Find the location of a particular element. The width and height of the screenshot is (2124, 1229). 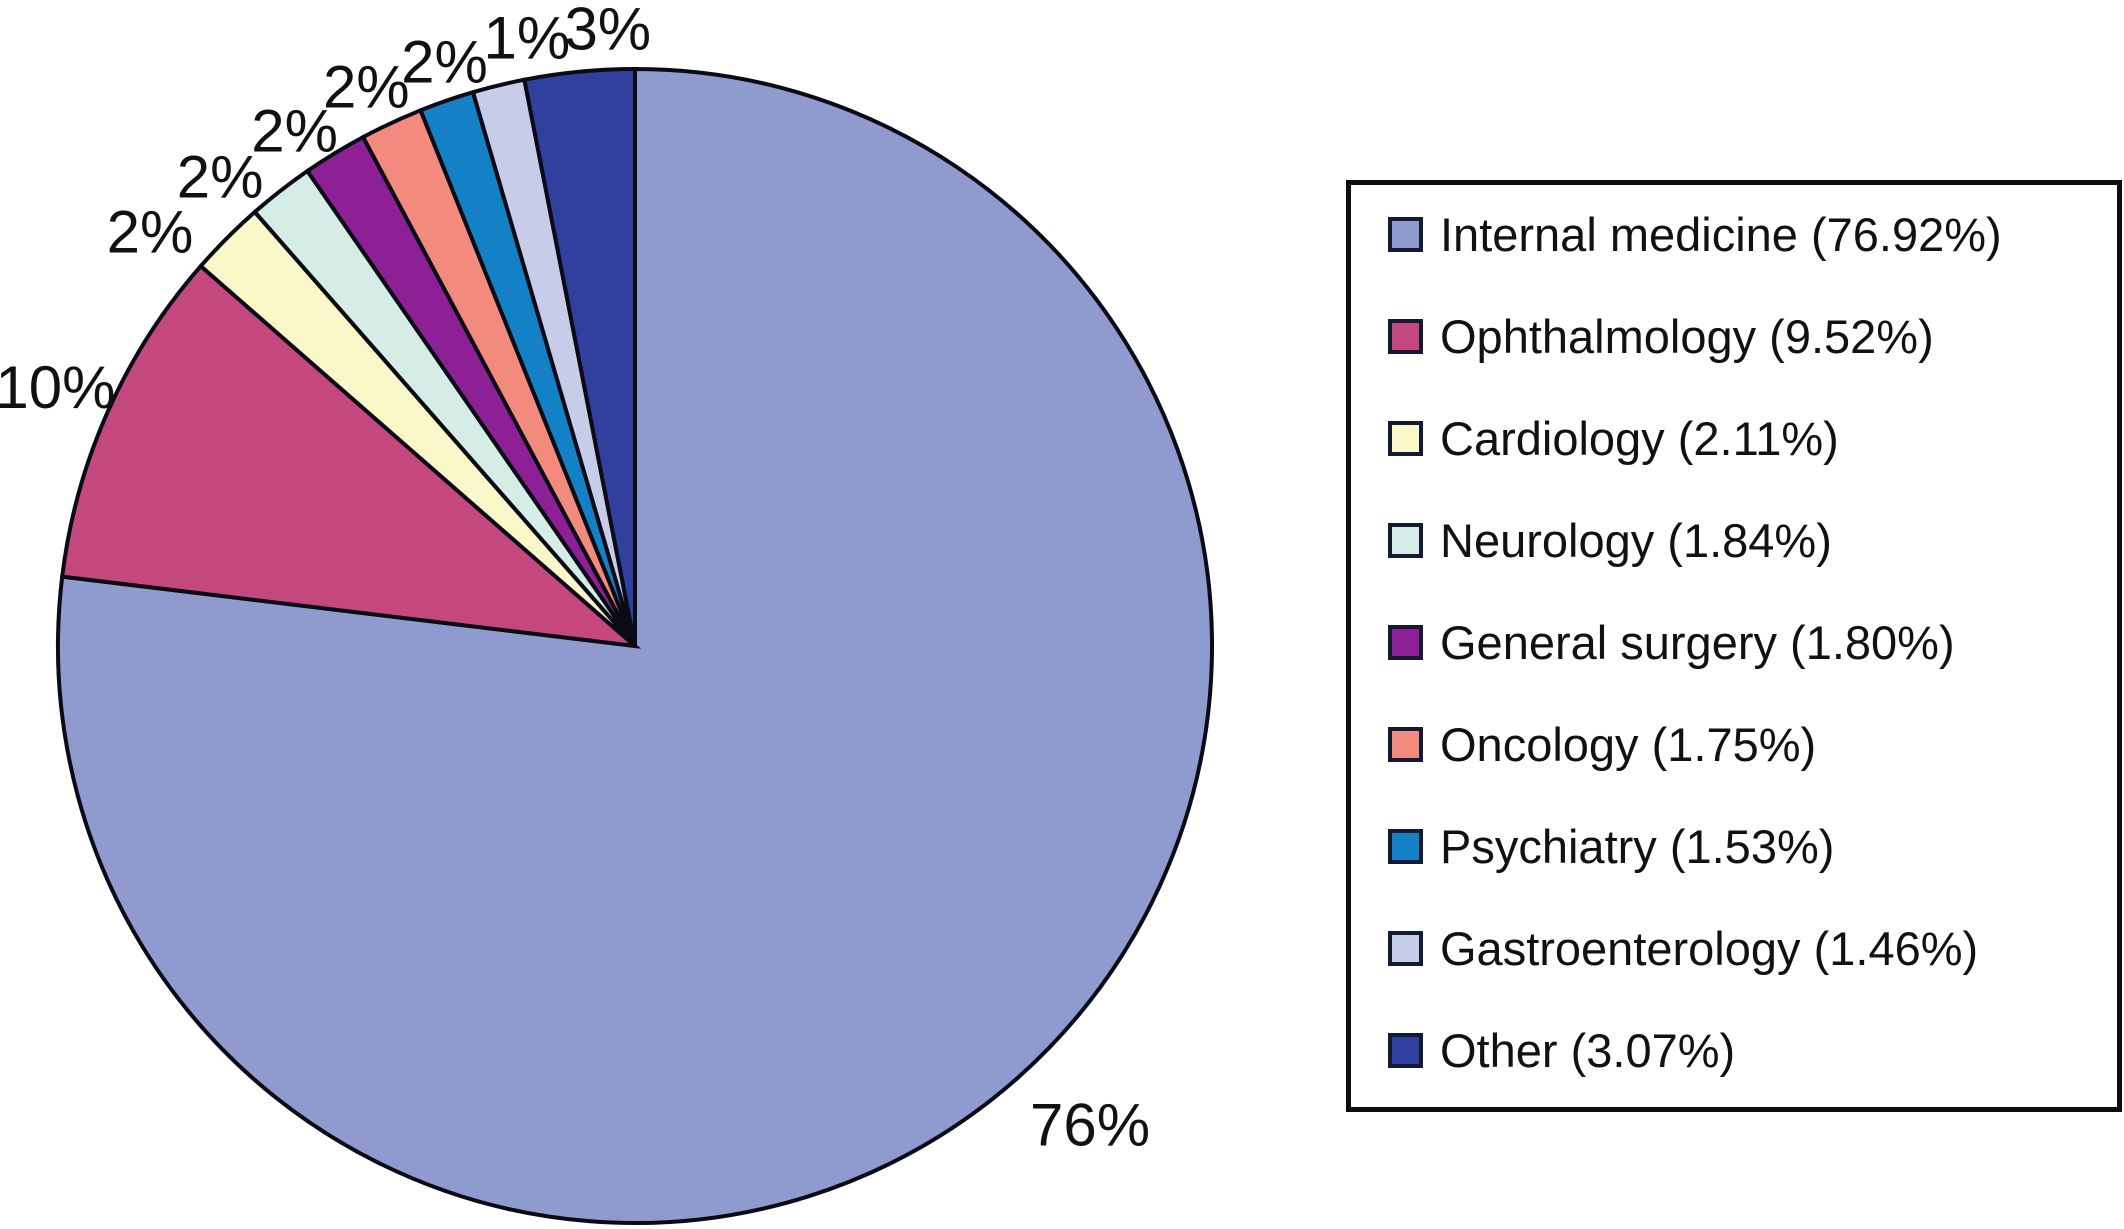

pie-slice-ophthalmology is located at coordinates (350, 456).